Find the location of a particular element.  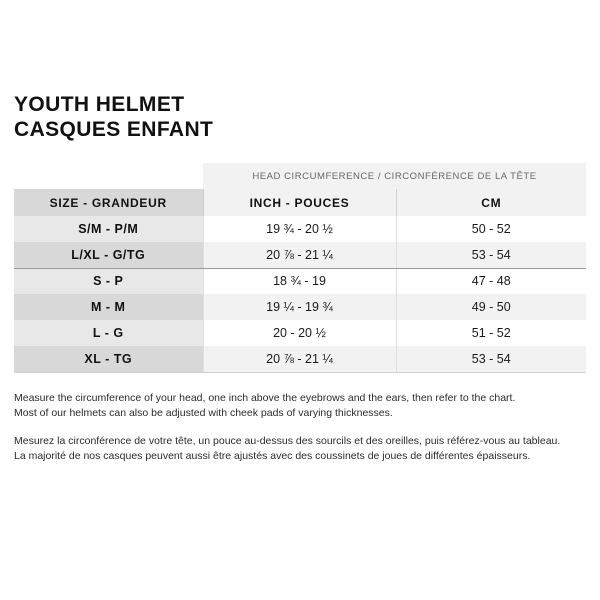

cell-inch: 19 ¼ - 19 ¾ is located at coordinates (299, 307).